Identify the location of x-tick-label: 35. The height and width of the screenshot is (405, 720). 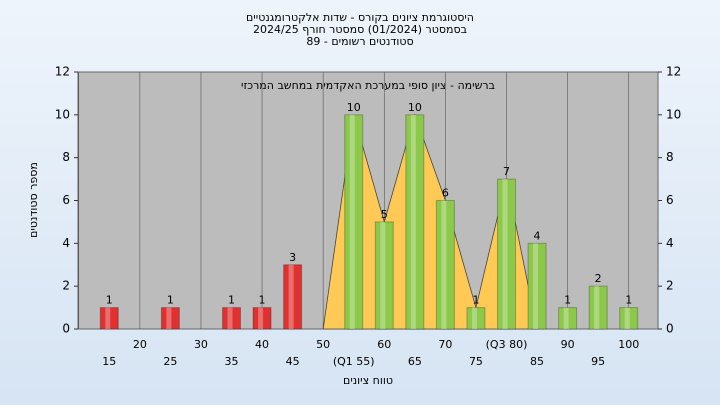
(232, 361).